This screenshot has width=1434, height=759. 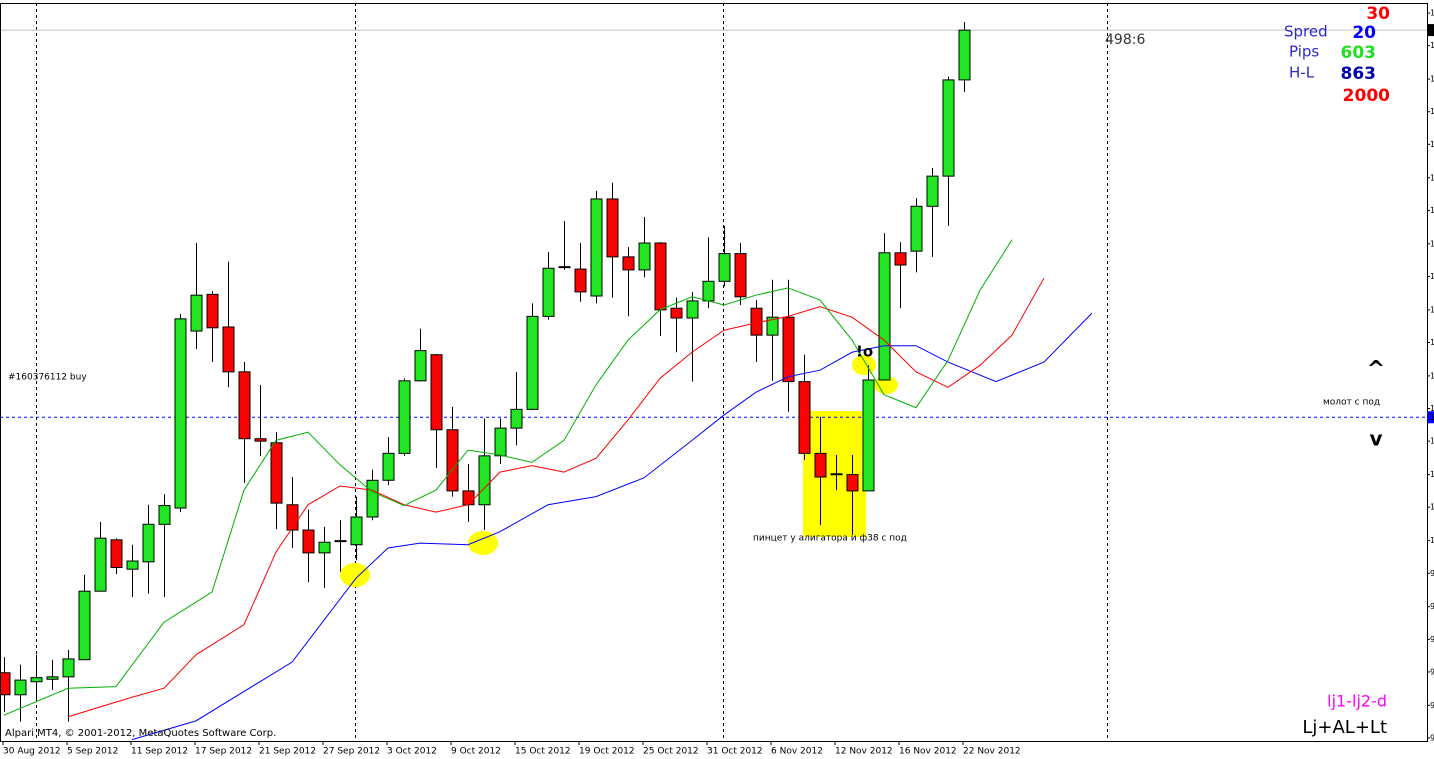 What do you see at coordinates (797, 752) in the screenshot?
I see `x-tick-label: 6 Nov 2012` at bounding box center [797, 752].